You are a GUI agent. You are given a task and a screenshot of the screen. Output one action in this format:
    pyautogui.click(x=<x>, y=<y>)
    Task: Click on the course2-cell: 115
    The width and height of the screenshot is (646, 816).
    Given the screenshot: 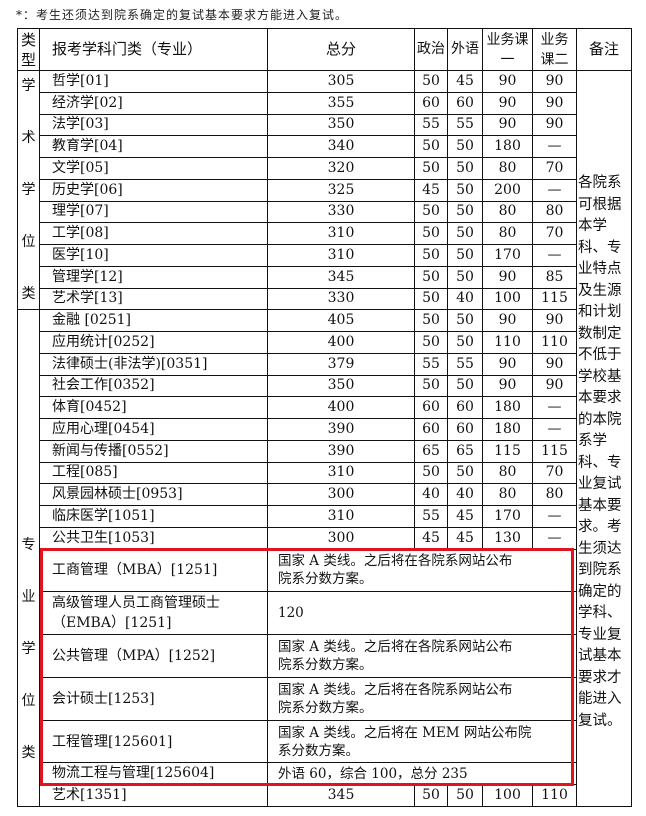 What is the action you would take?
    pyautogui.click(x=554, y=451)
    